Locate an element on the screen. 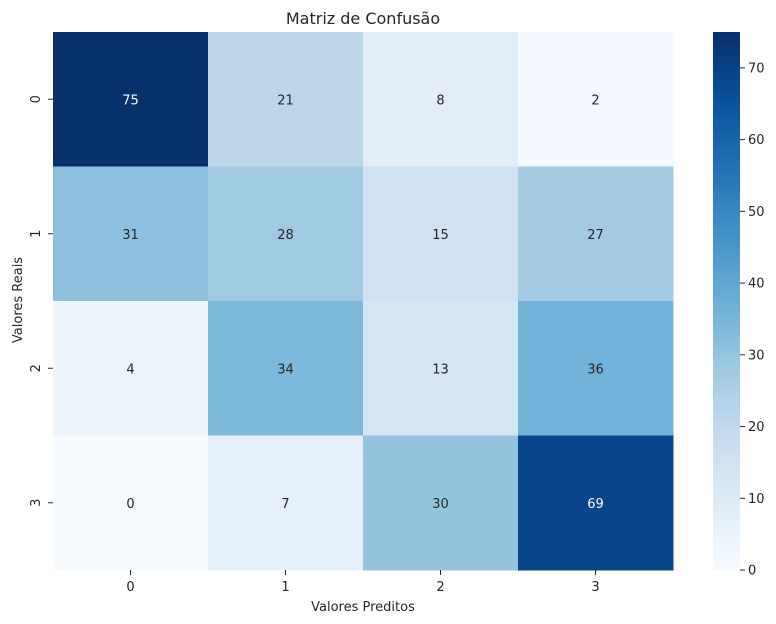 This screenshot has height=624, width=776. heatmap-cell-r1-c0 is located at coordinates (131, 234).